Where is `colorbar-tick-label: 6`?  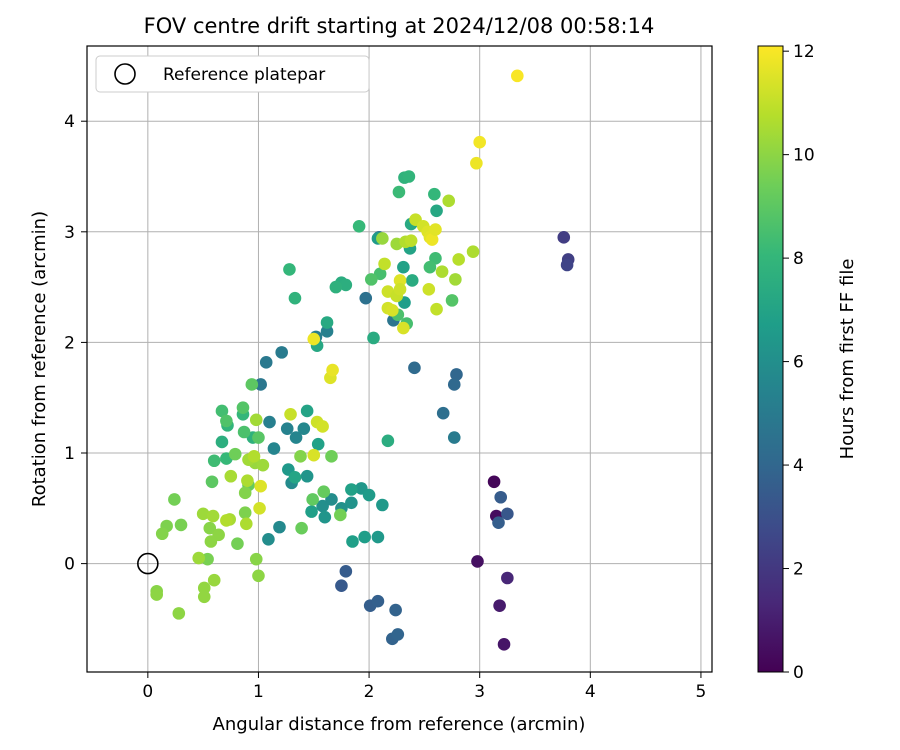 colorbar-tick-label: 6 is located at coordinates (798, 363).